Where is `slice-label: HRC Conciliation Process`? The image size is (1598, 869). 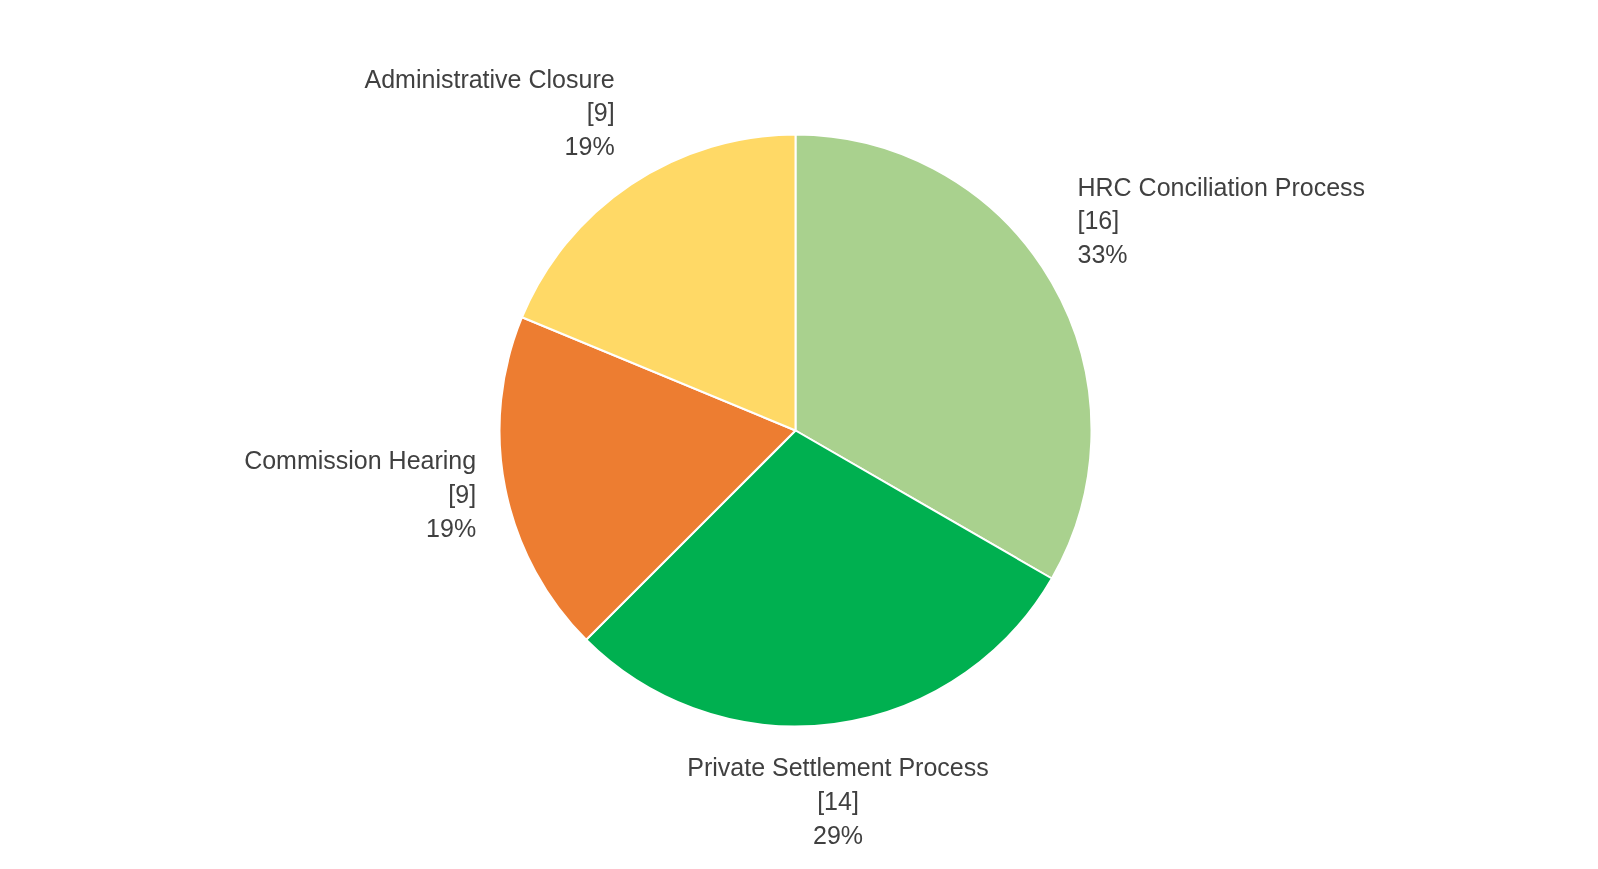 slice-label: HRC Conciliation Process is located at coordinates (1221, 186).